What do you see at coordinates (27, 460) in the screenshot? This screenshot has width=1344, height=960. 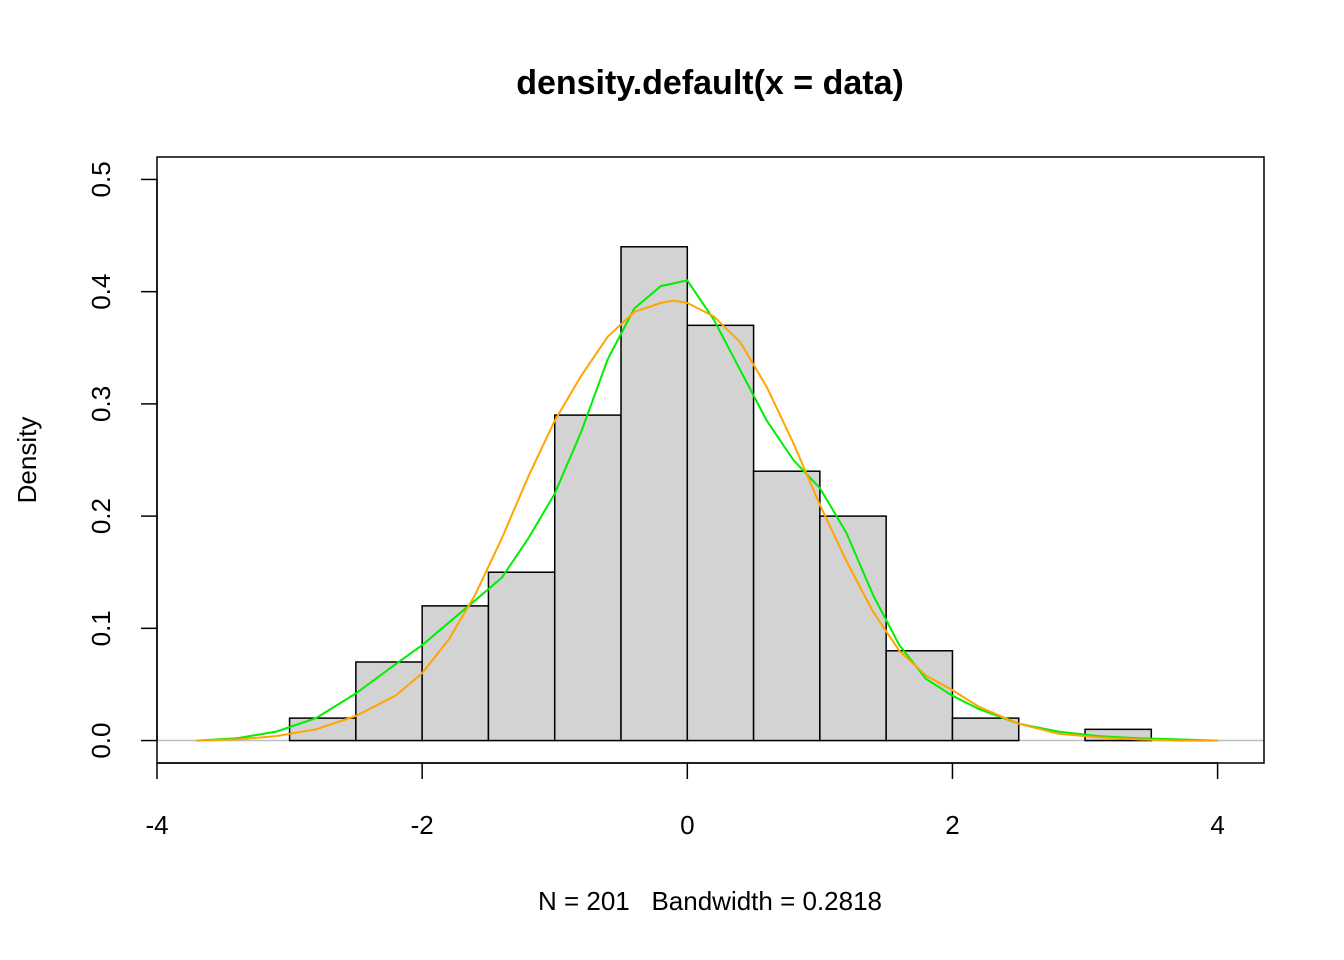 I see `y-axis-label: Density` at bounding box center [27, 460].